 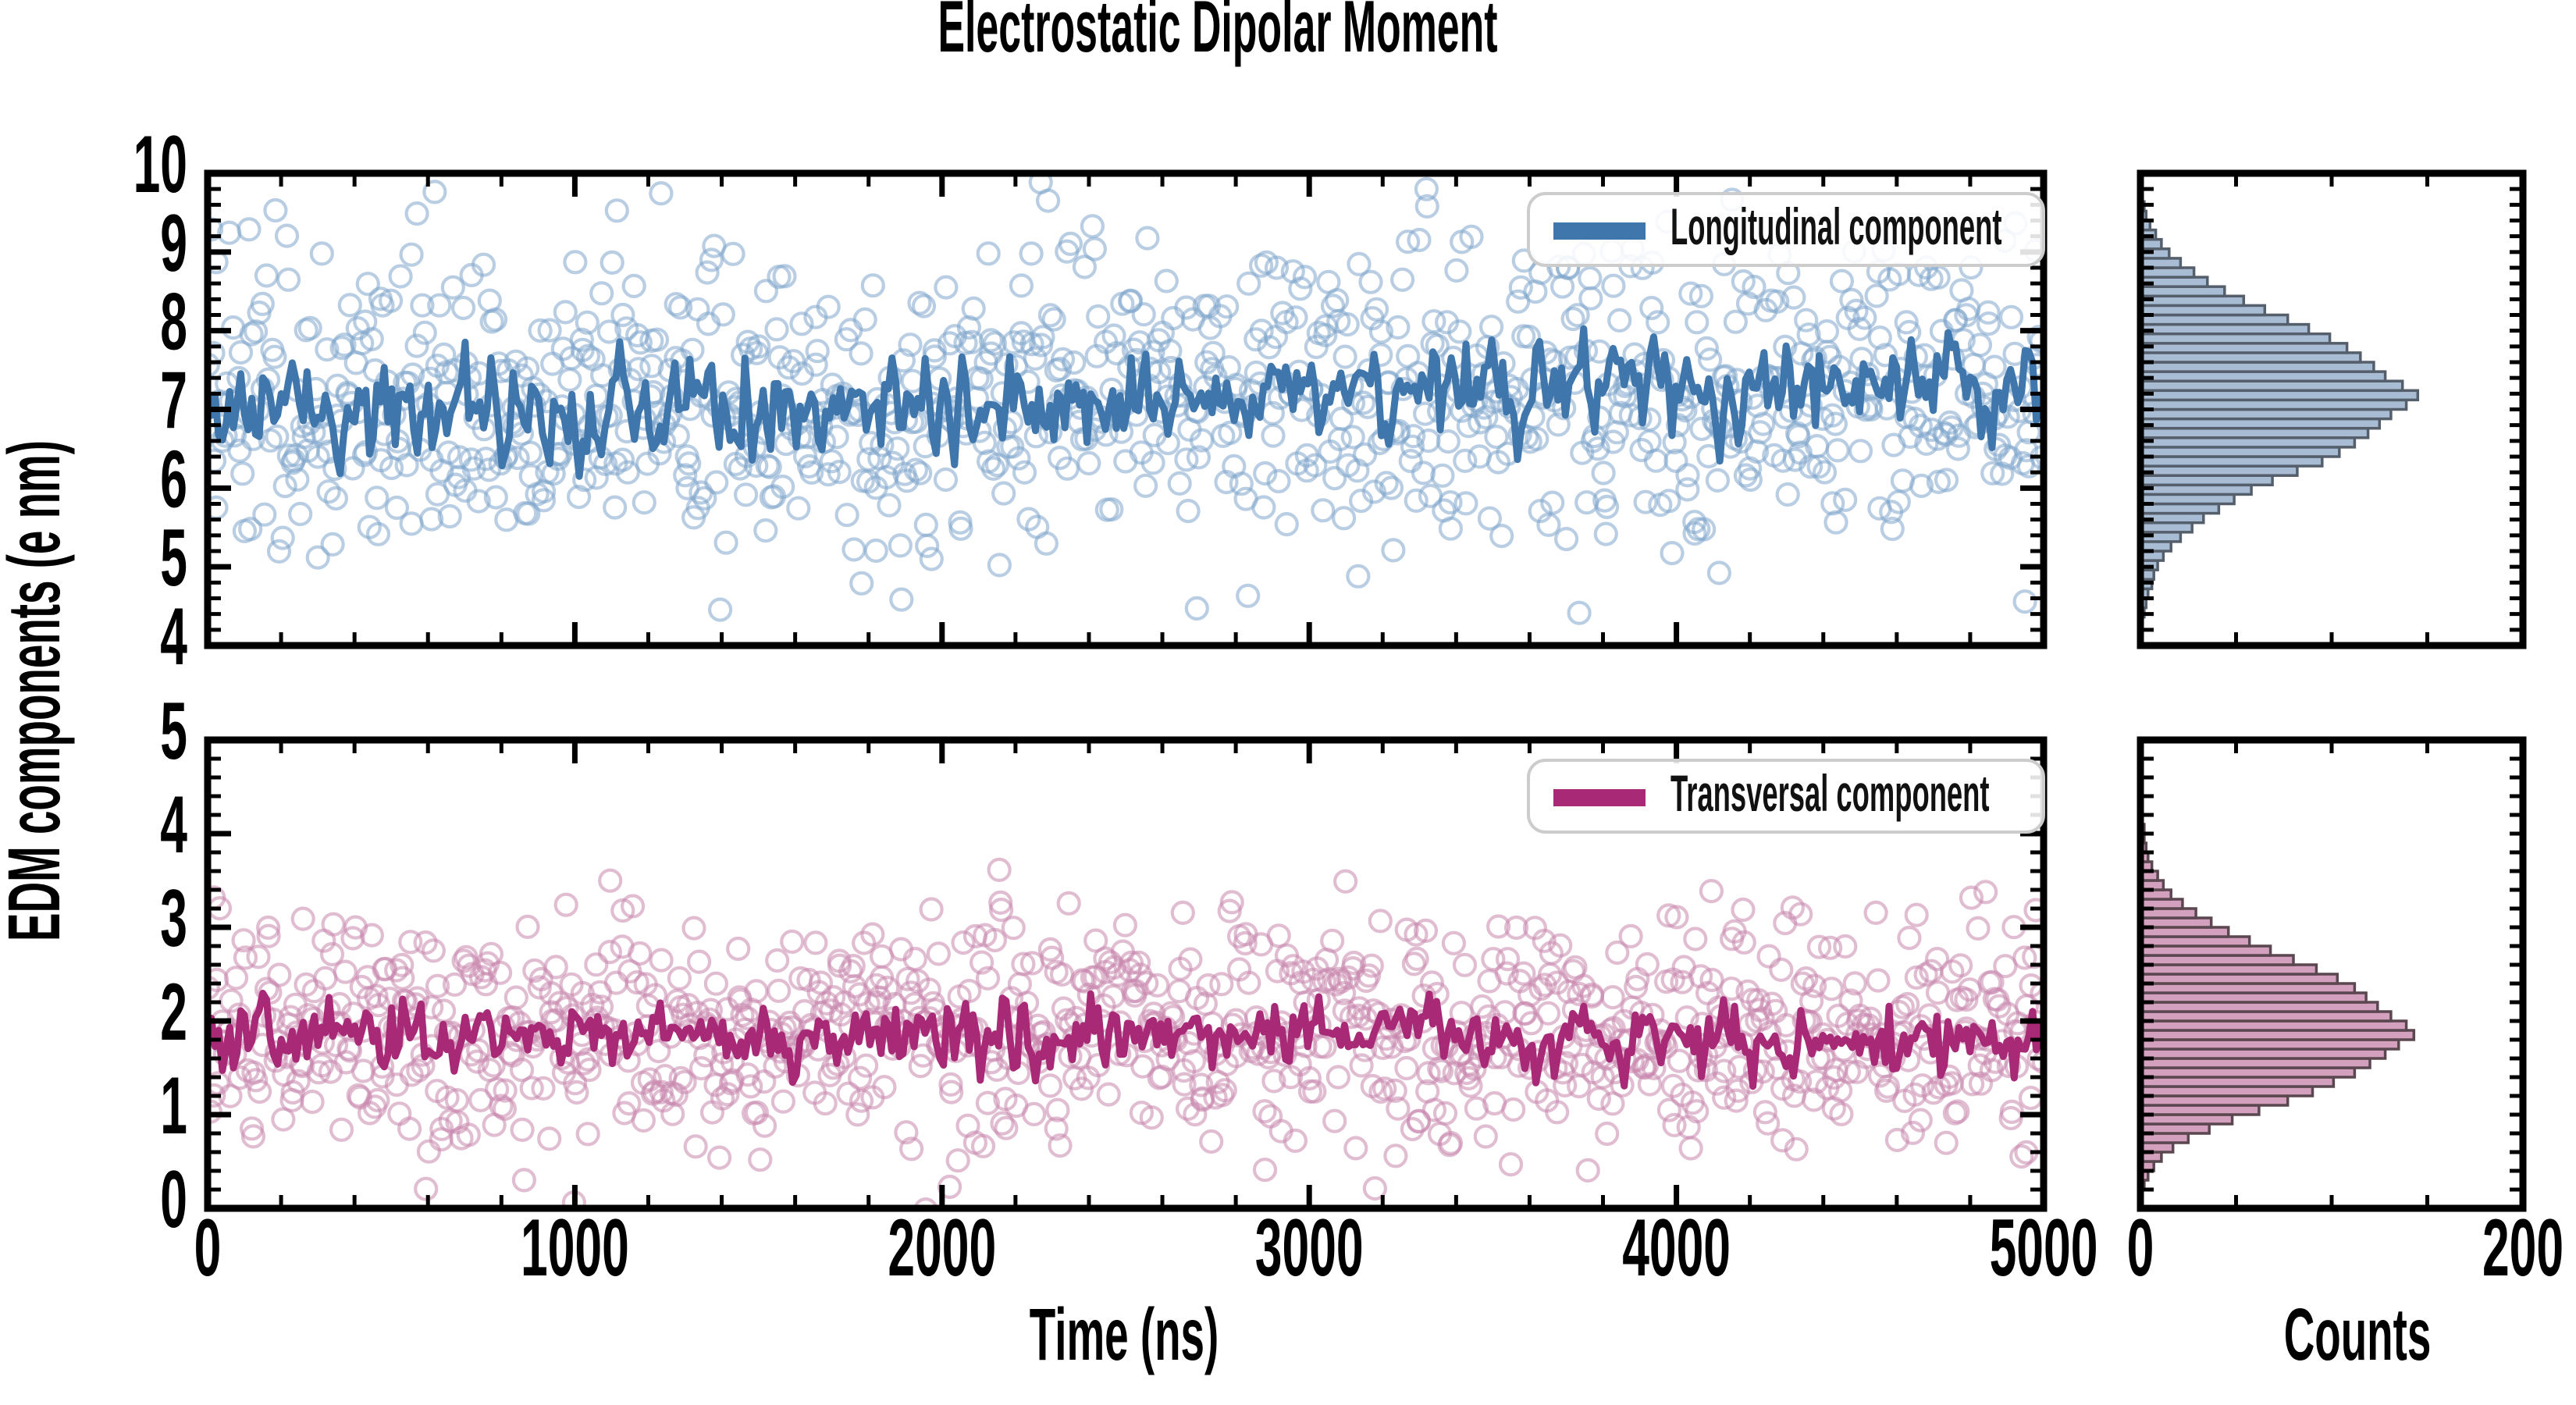 I want to click on x-tick-label: 3000, so click(x=1309, y=1248).